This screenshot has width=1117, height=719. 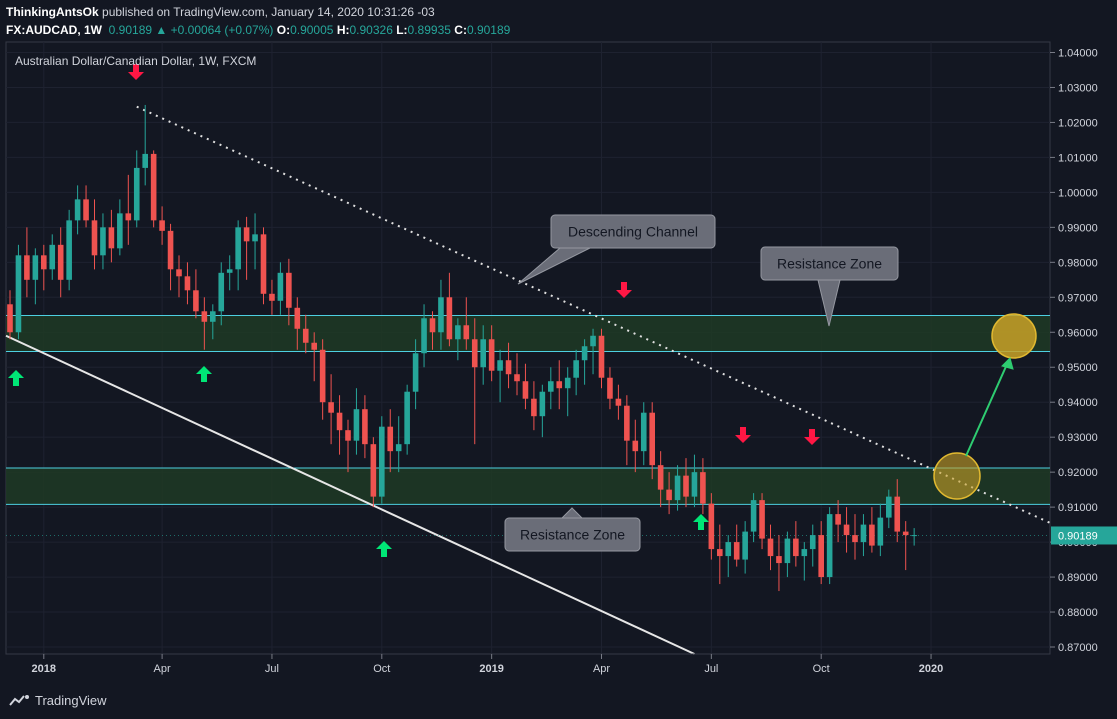 What do you see at coordinates (1078, 473) in the screenshot?
I see `y-tick-label: 0.92000` at bounding box center [1078, 473].